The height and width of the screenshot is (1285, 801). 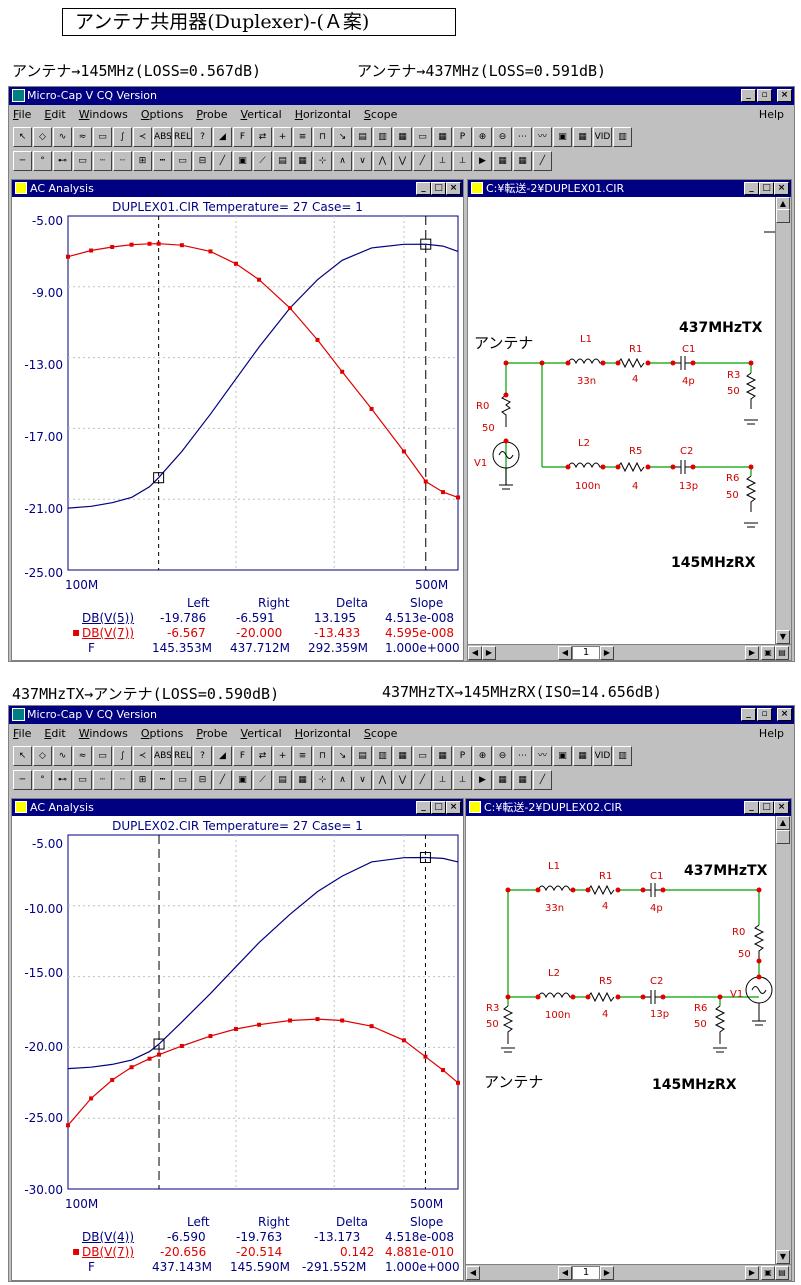 I want to click on toolbar-1-button: ▤, so click(x=362, y=756).